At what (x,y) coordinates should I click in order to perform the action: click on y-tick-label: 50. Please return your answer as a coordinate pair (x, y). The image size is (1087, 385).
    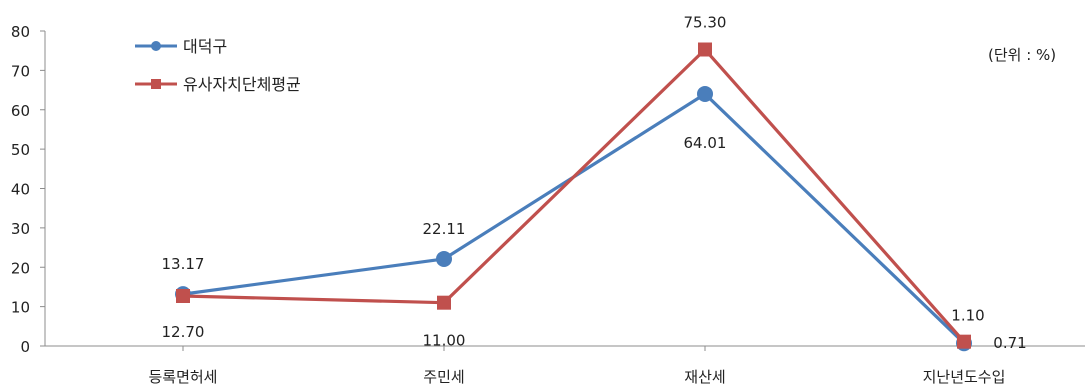
    Looking at the image, I should click on (20, 150).